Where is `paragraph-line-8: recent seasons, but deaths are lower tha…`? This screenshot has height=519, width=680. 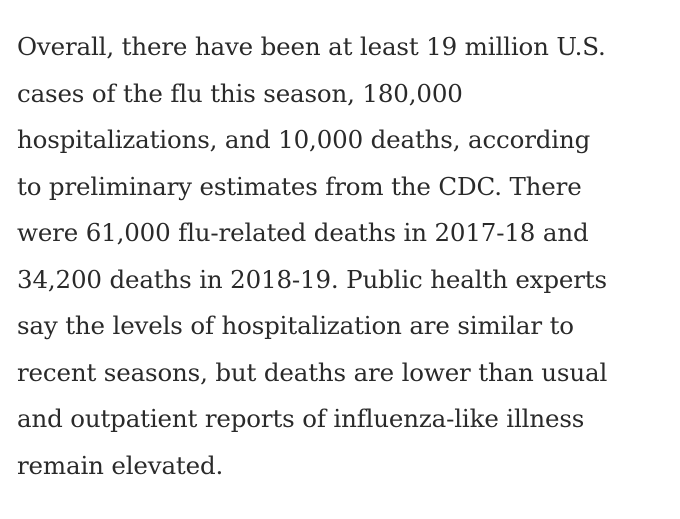
paragraph-line-8: recent seasons, but deaths are lower tha… is located at coordinates (312, 372).